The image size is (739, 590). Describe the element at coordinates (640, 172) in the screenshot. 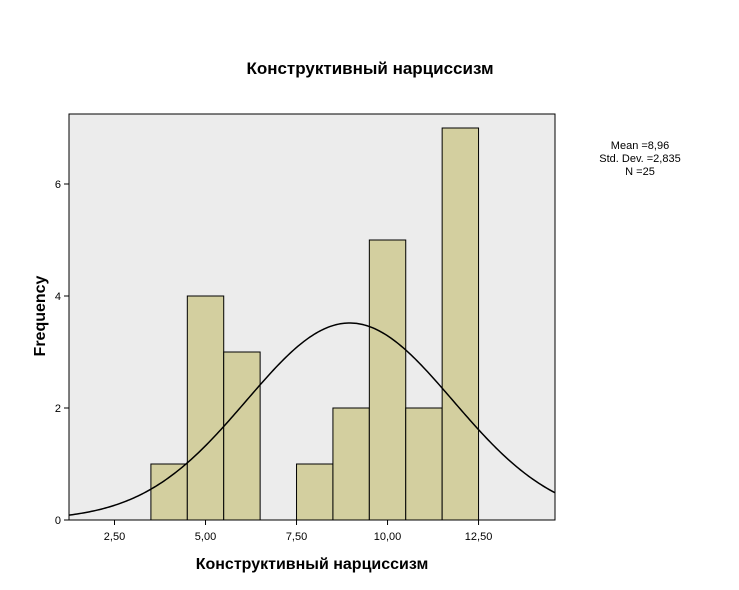

I see `stat-n: N =25` at that location.